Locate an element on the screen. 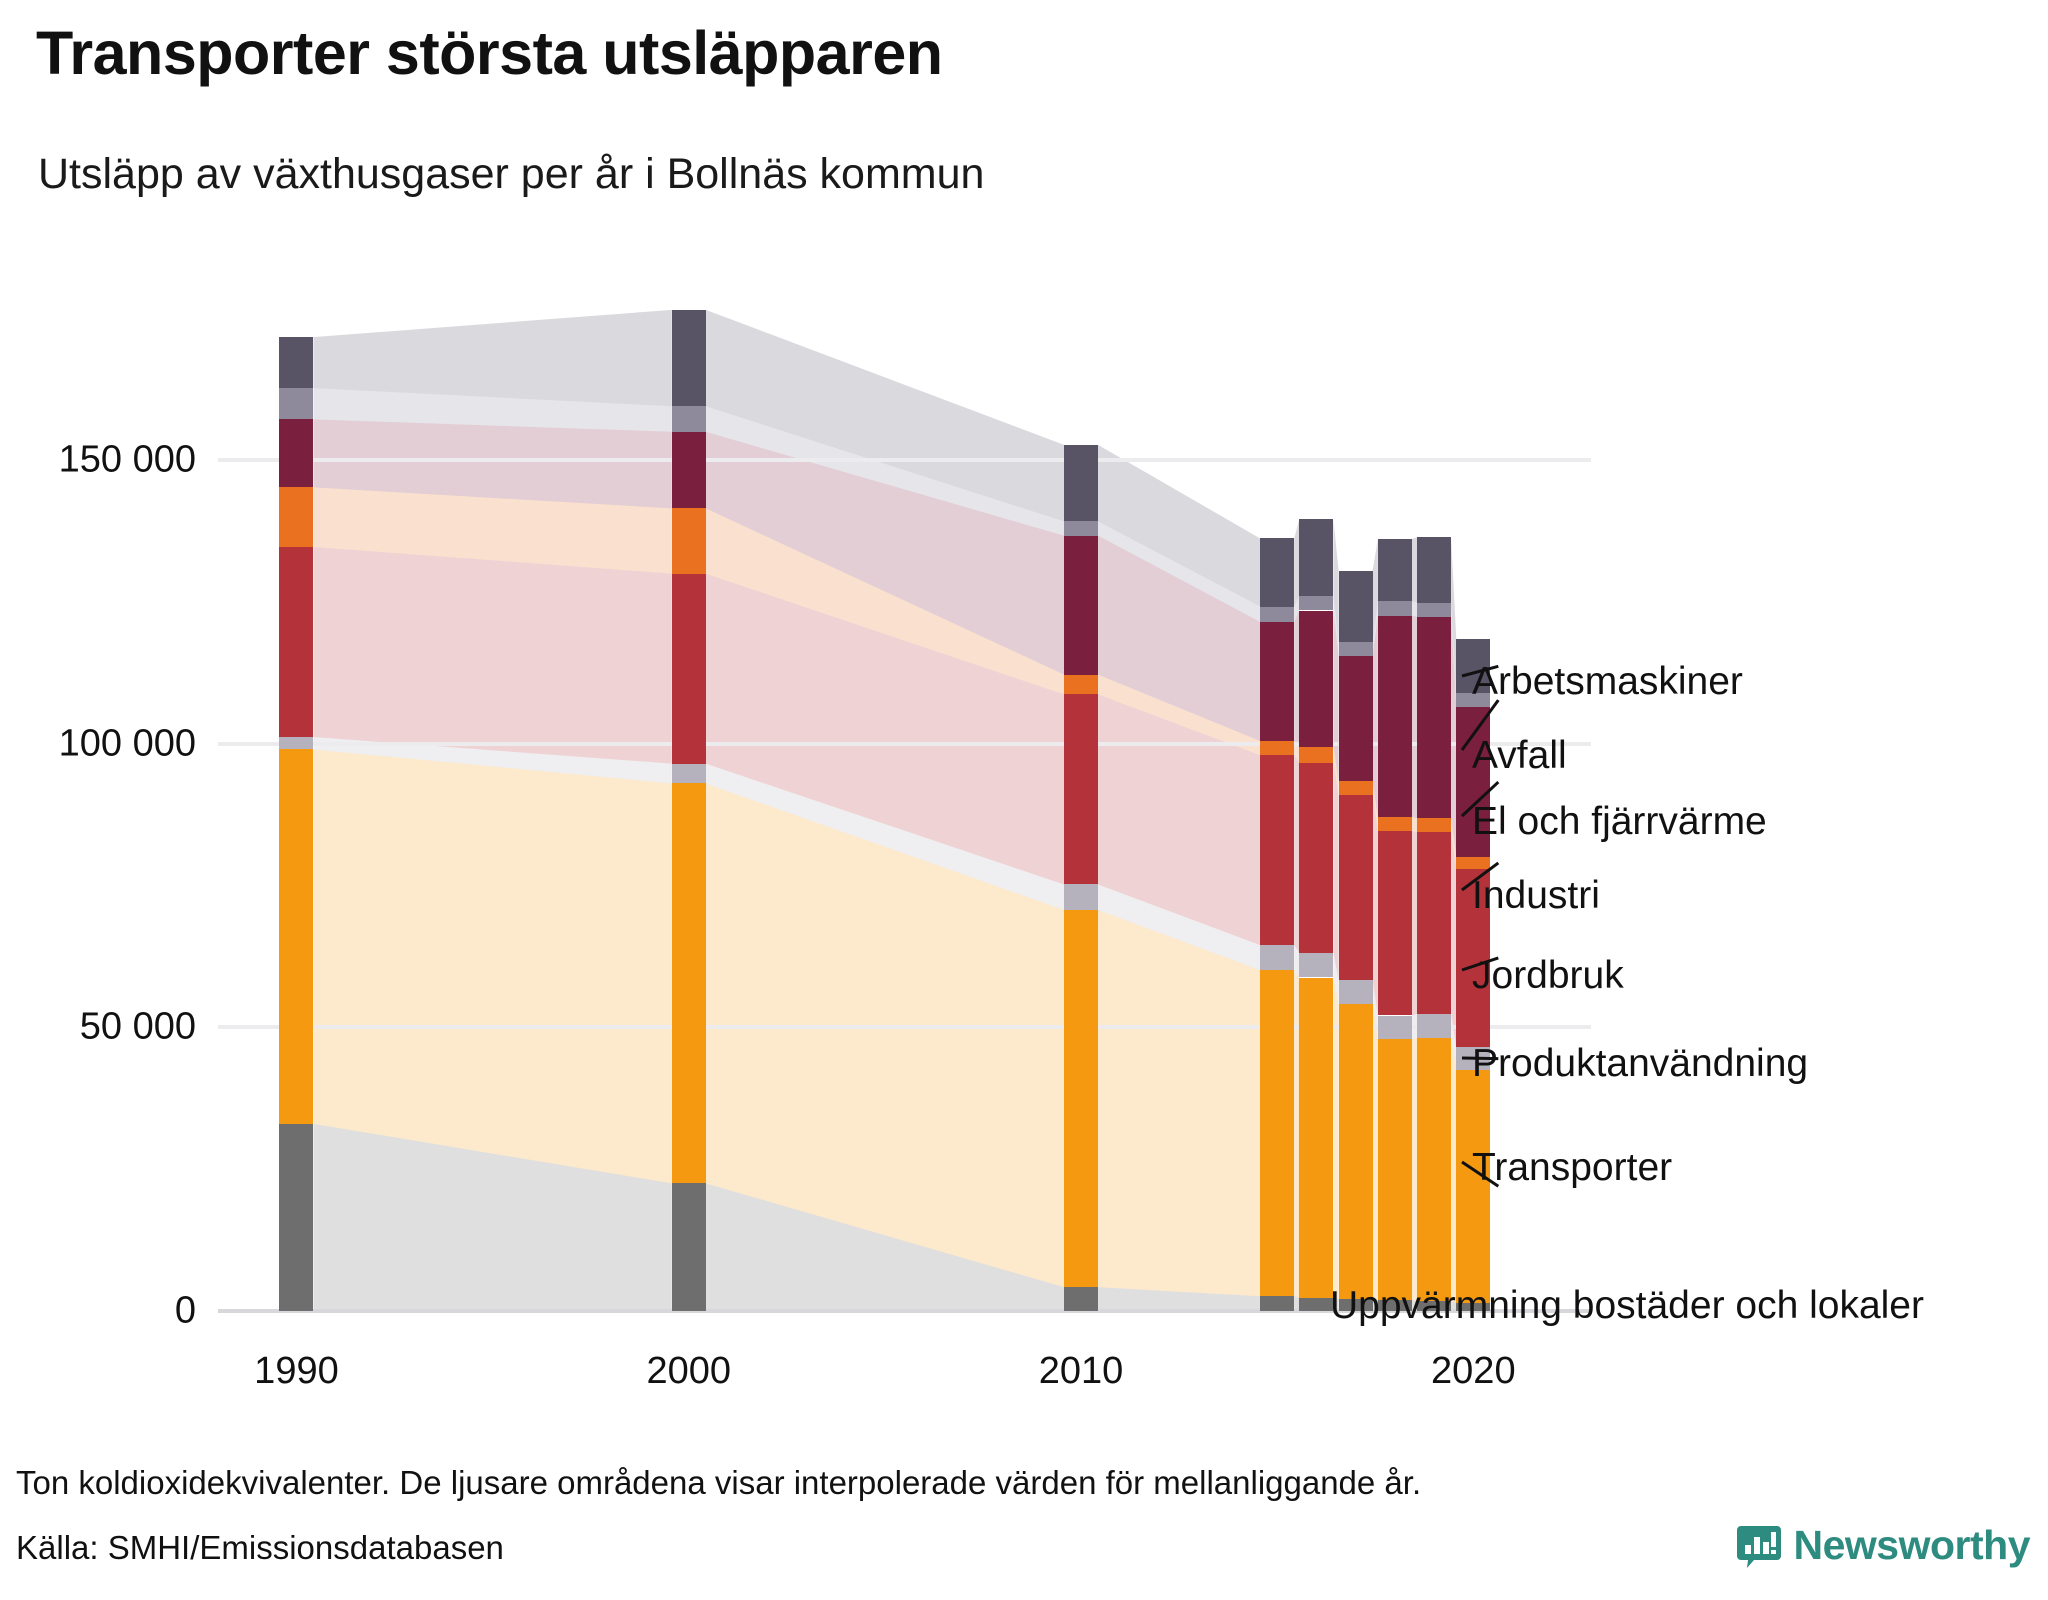 The image size is (2048, 1600). x-axis-tick-label: 1990 is located at coordinates (296, 1371).